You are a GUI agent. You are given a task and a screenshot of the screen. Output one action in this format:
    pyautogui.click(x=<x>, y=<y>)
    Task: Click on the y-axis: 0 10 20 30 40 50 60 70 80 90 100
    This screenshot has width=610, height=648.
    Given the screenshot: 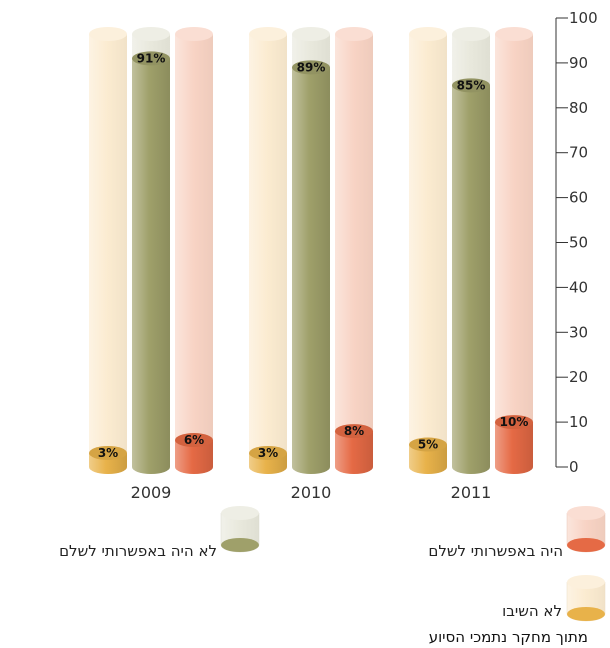 What is the action you would take?
    pyautogui.click(x=576, y=242)
    